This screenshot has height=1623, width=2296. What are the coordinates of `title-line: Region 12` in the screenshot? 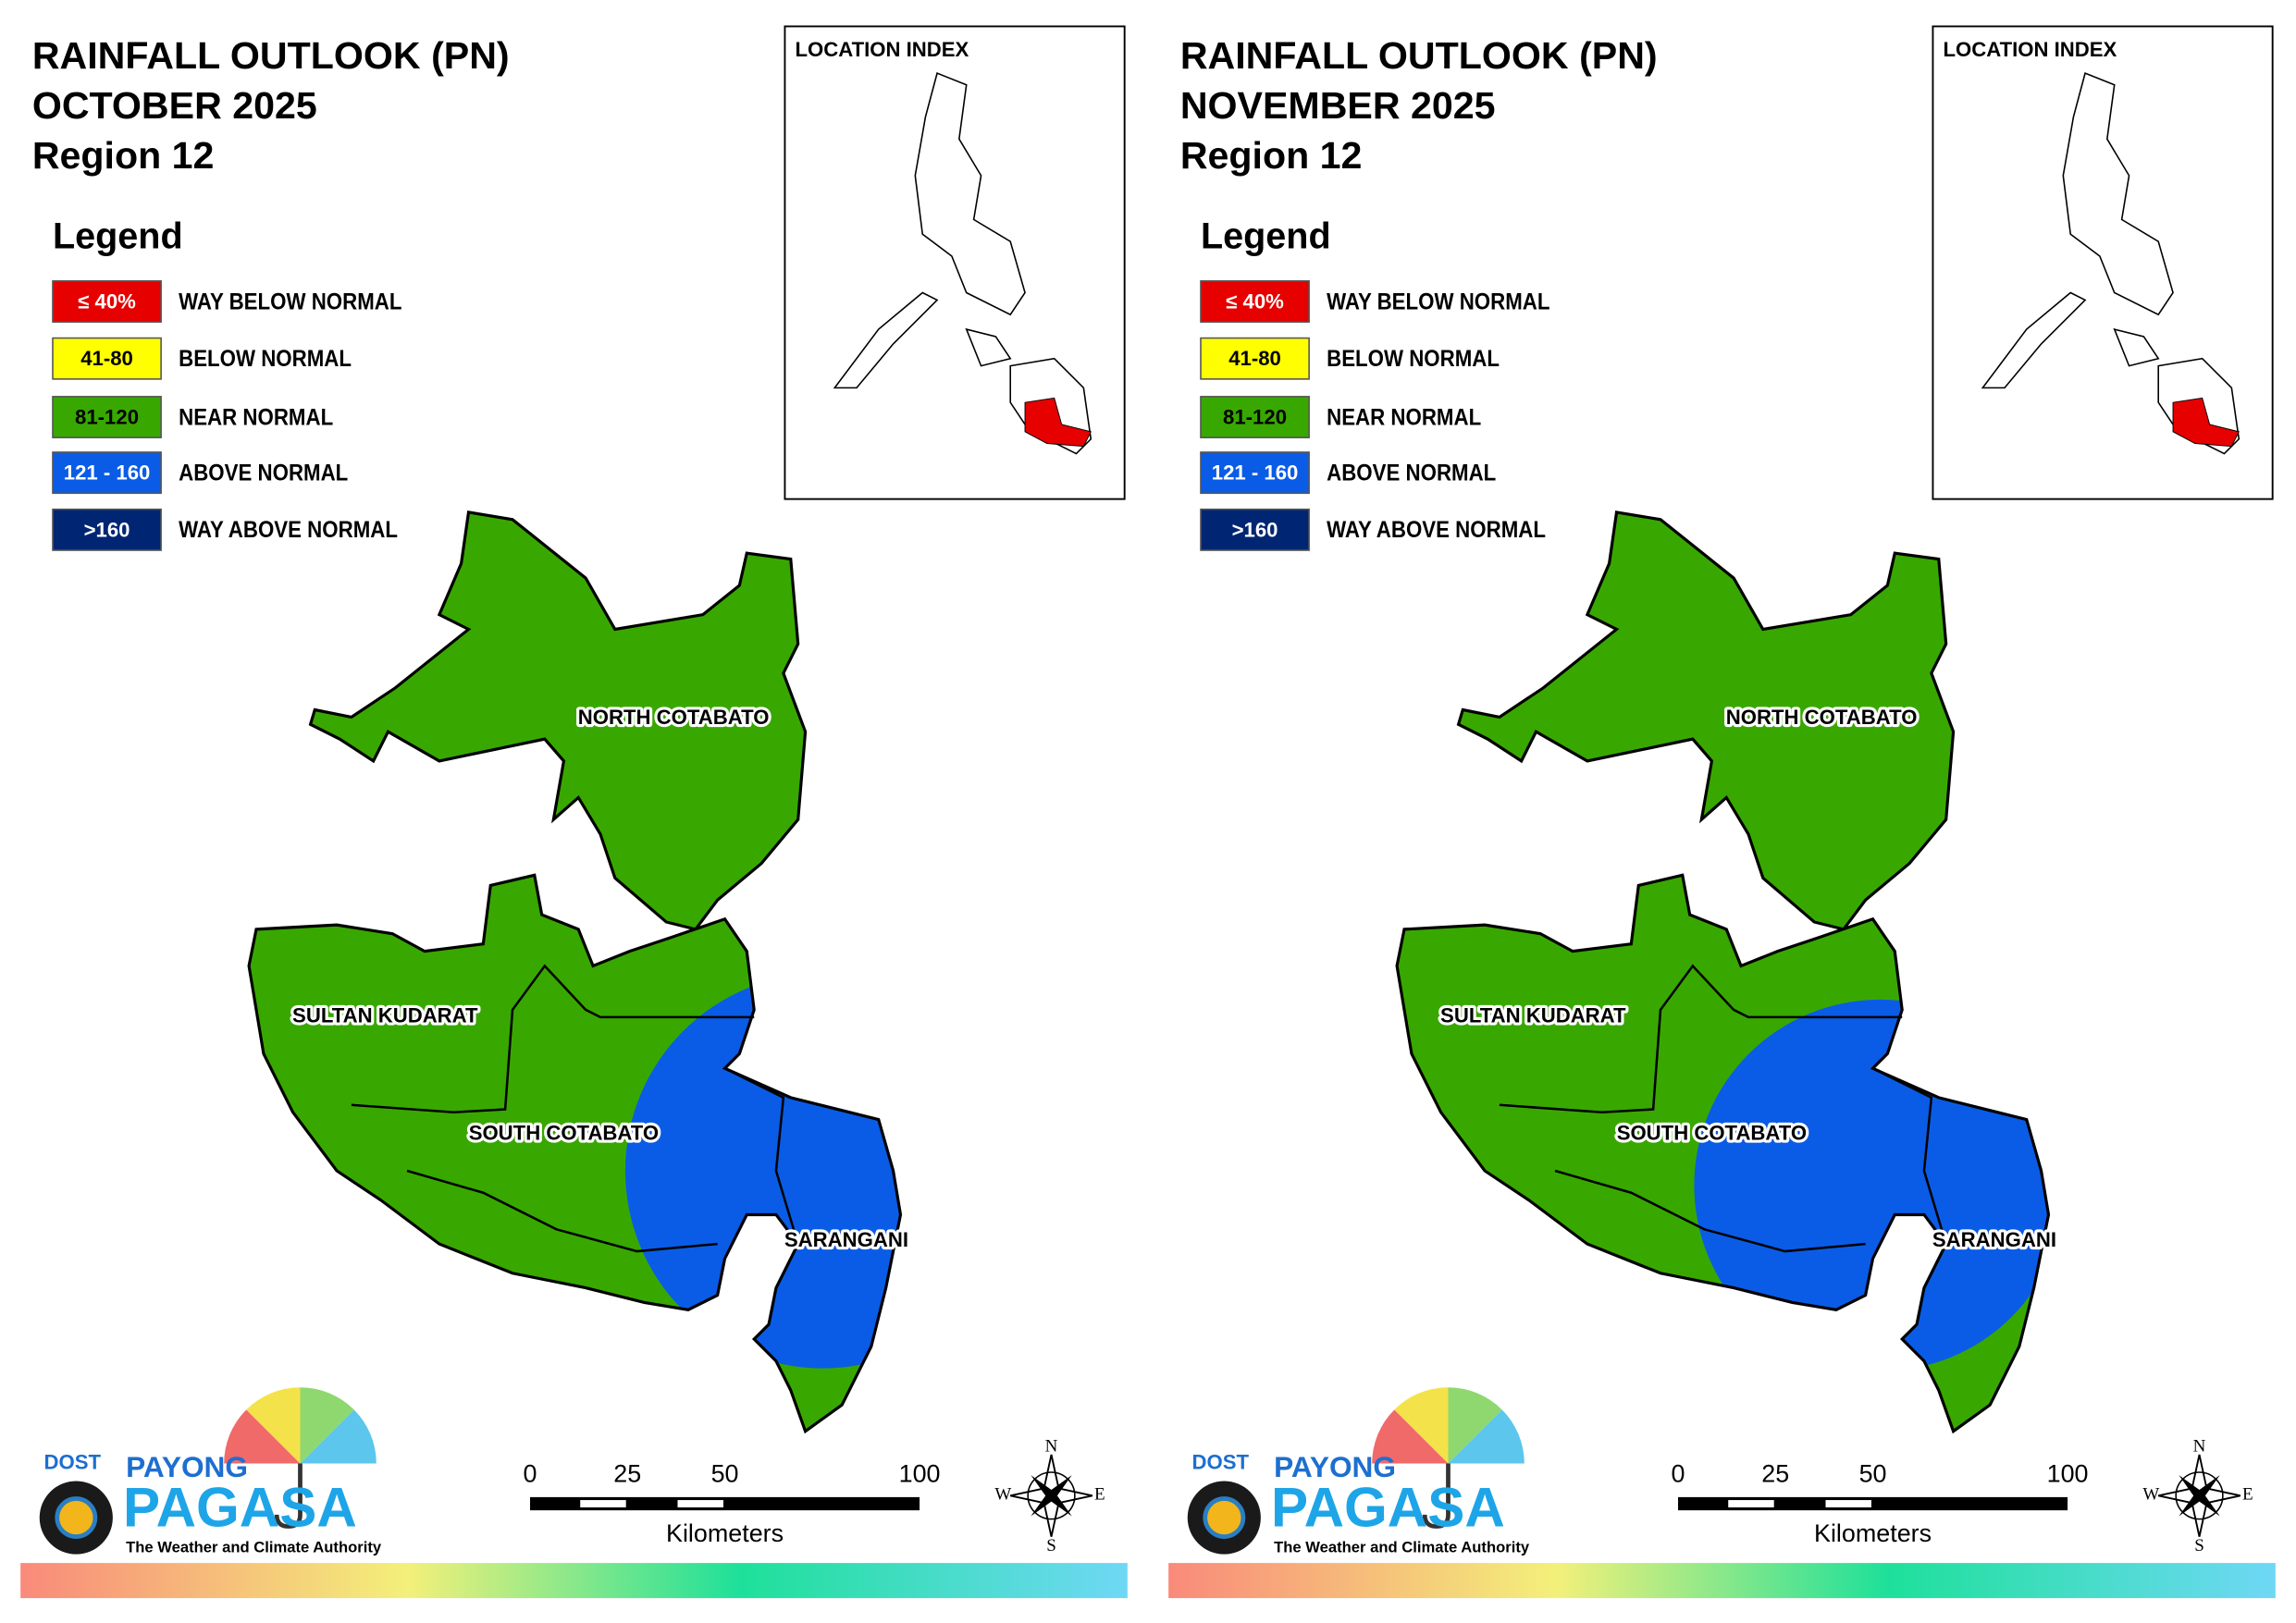 It's located at (124, 155).